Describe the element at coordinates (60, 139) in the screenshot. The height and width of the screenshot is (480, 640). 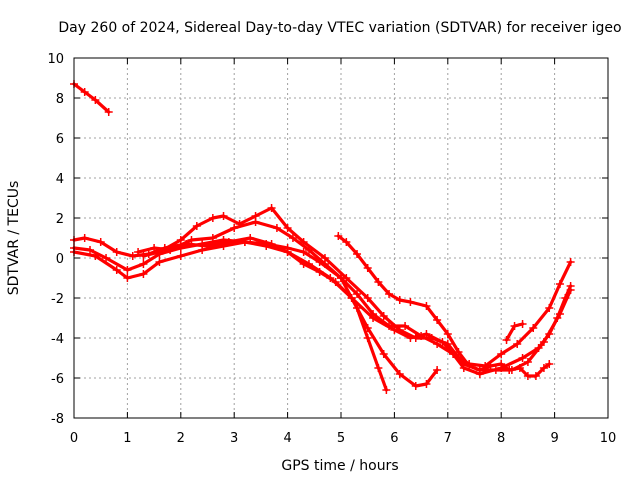
I see `y-tick-label: 6` at that location.